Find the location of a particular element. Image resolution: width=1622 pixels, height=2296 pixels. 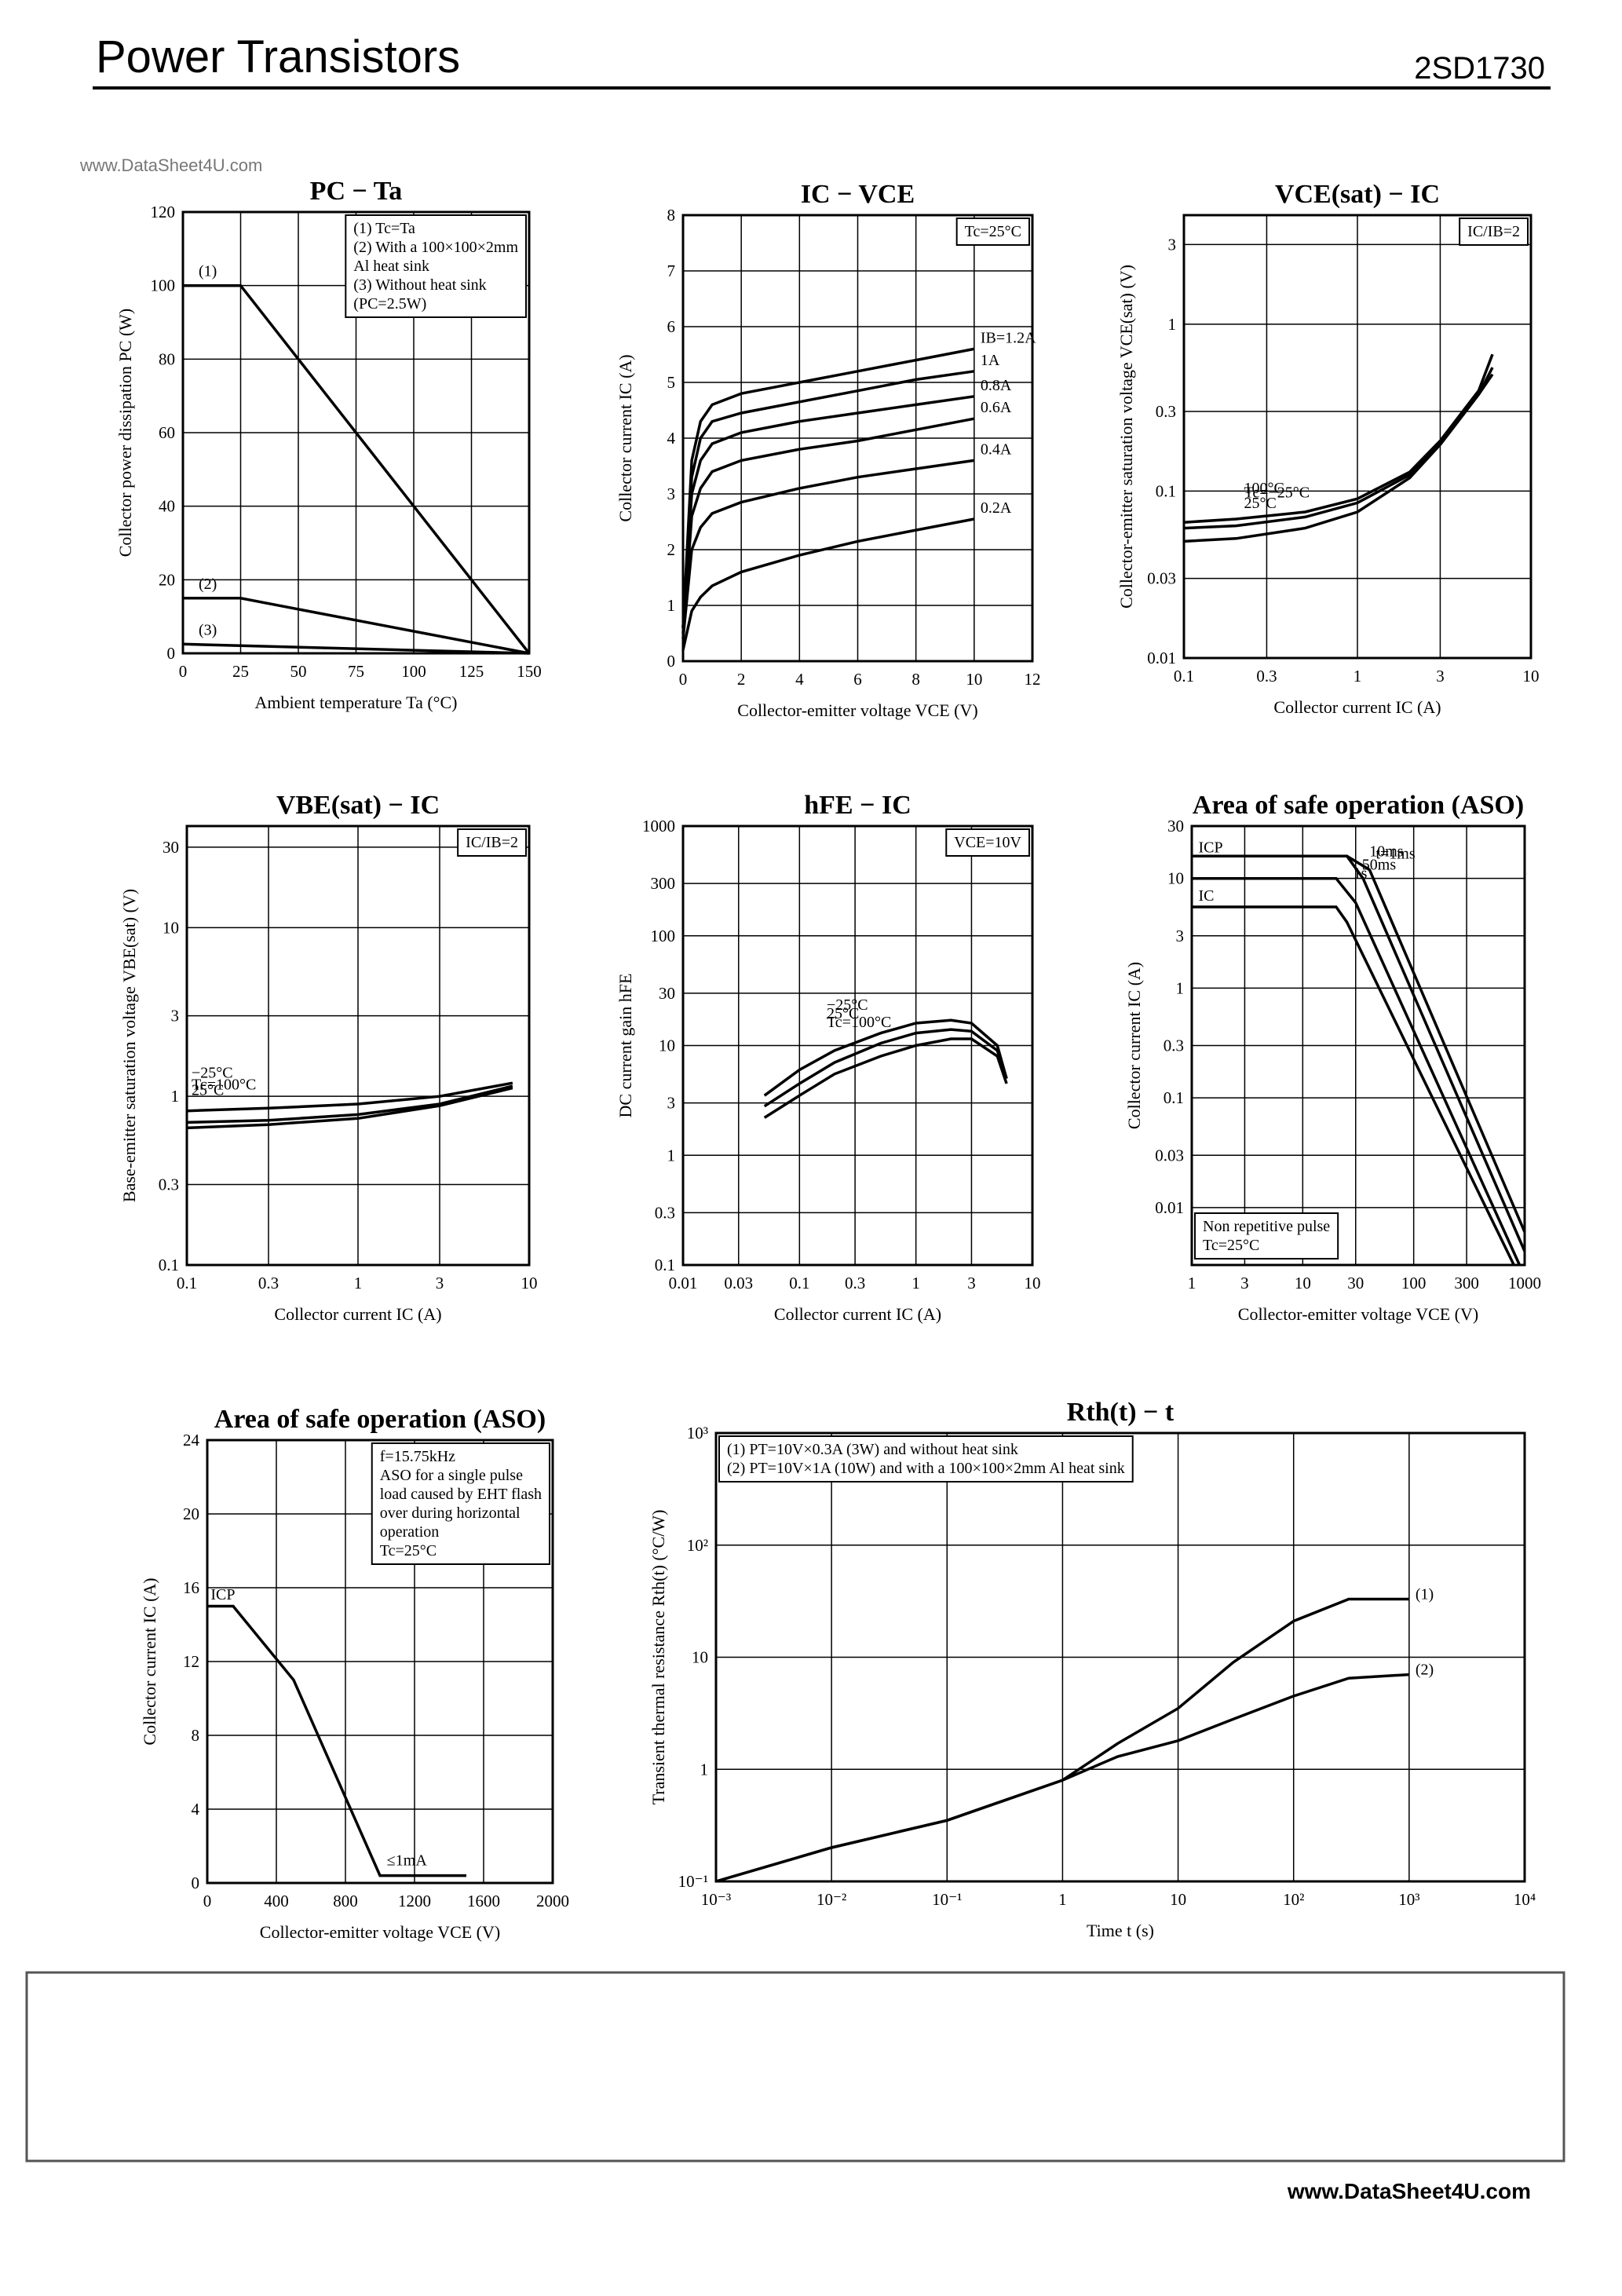

x-tick-label: 1200 is located at coordinates (414, 1901).